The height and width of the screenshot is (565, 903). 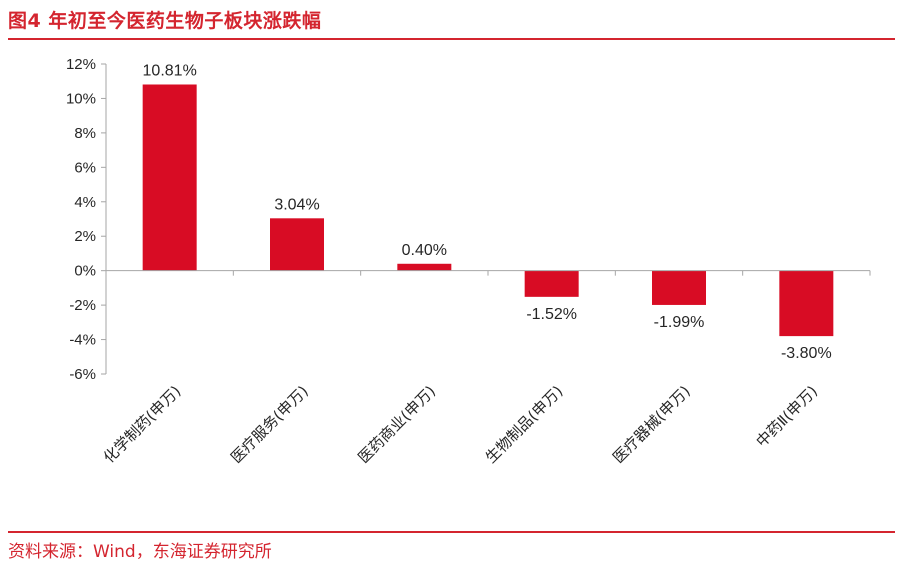 What do you see at coordinates (85, 167) in the screenshot?
I see `y-tick-label: 6%` at bounding box center [85, 167].